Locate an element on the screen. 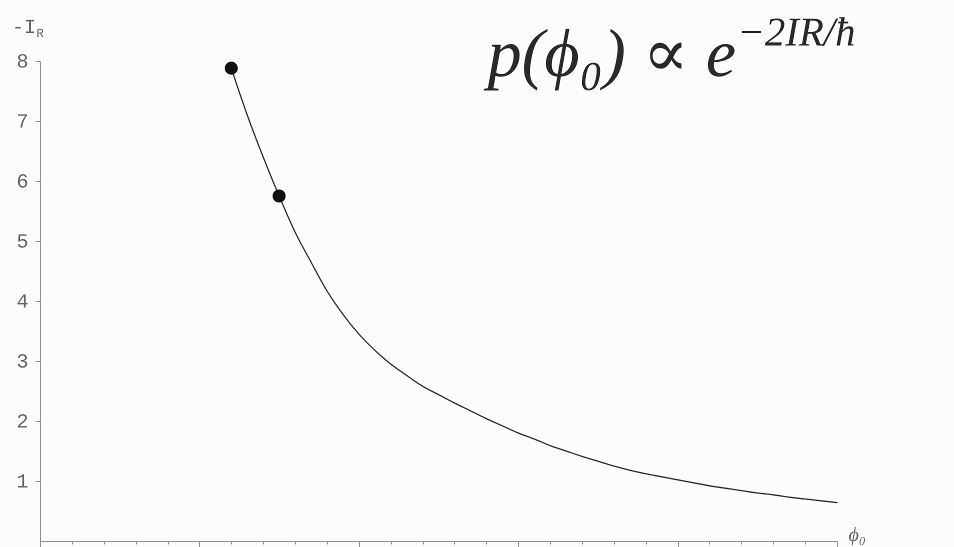  x-axis-title: ϕ₀ is located at coordinates (857, 535).